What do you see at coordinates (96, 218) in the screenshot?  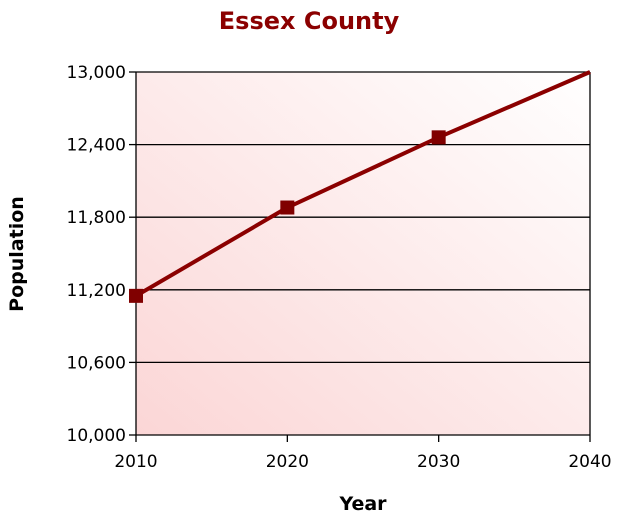 I see `y-tick-label: 11,800` at bounding box center [96, 218].